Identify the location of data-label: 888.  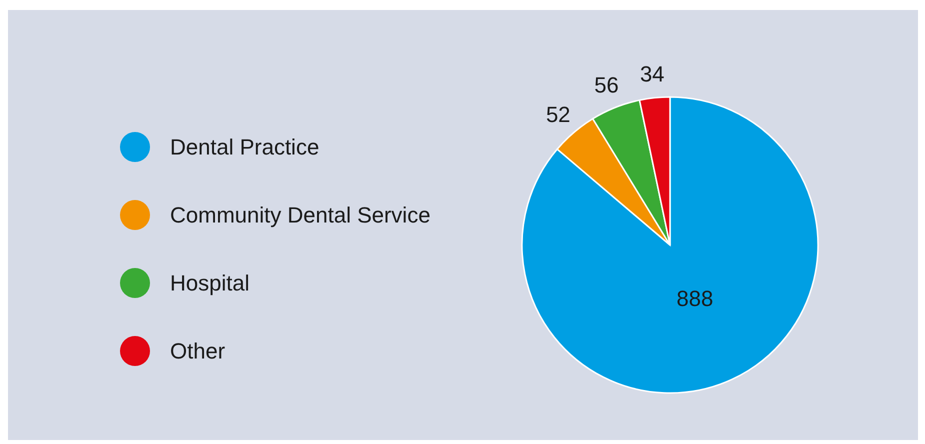
(695, 299).